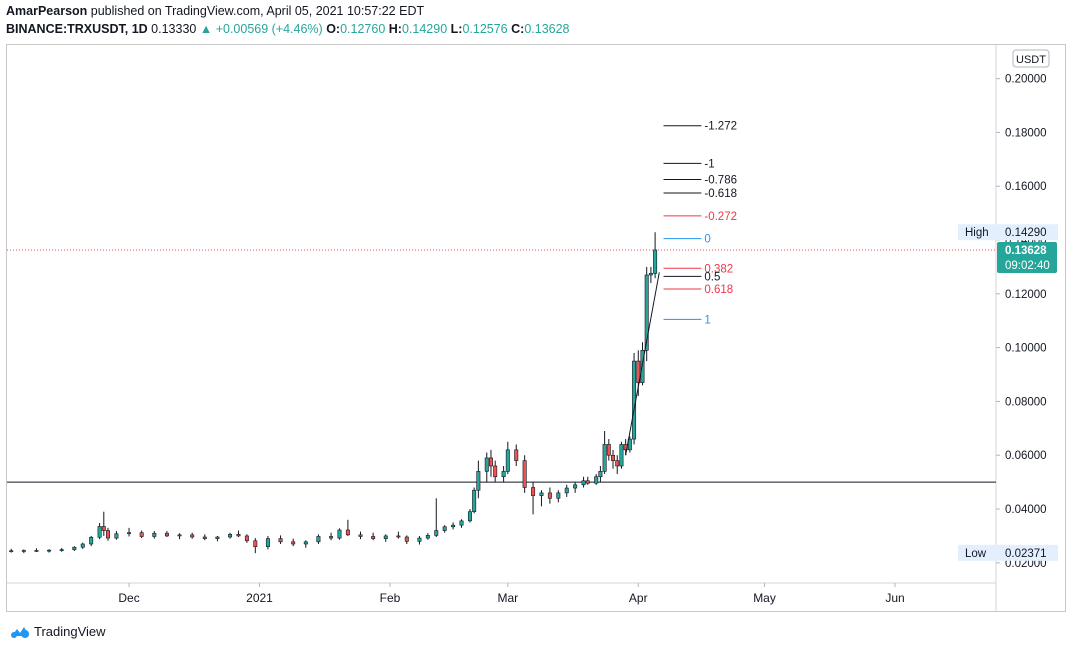 This screenshot has height=649, width=1073. I want to click on y-tick-label: 0.10000, so click(1026, 349).